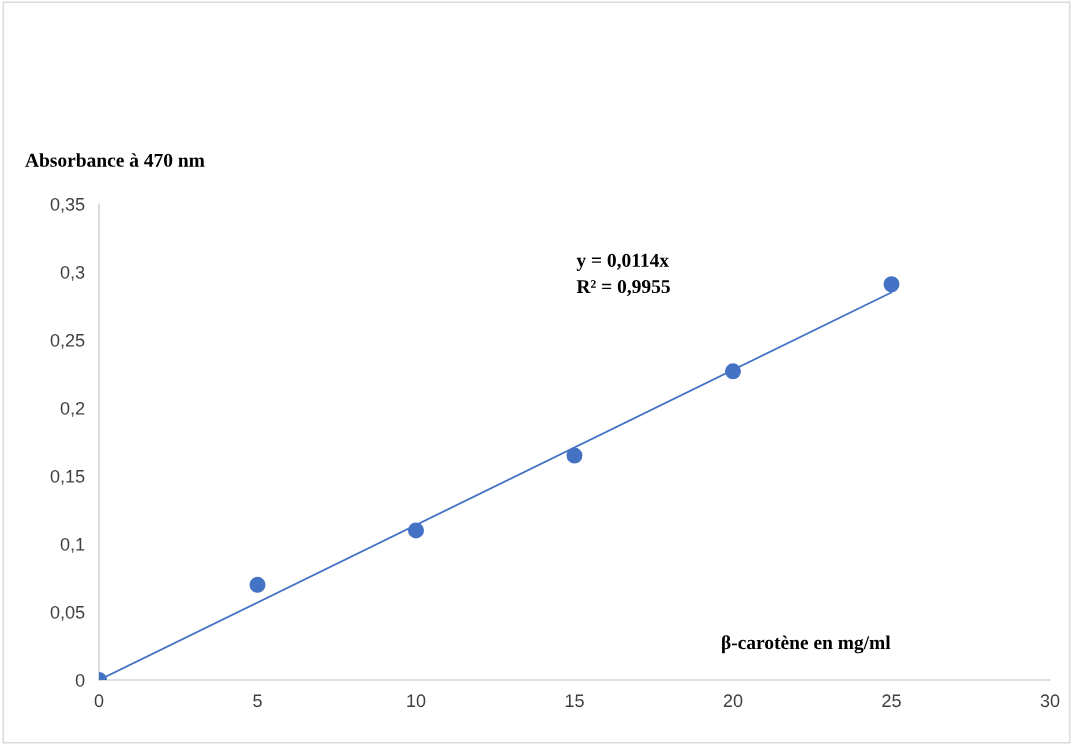  What do you see at coordinates (72, 409) in the screenshot?
I see `y-tick-label: 0,2` at bounding box center [72, 409].